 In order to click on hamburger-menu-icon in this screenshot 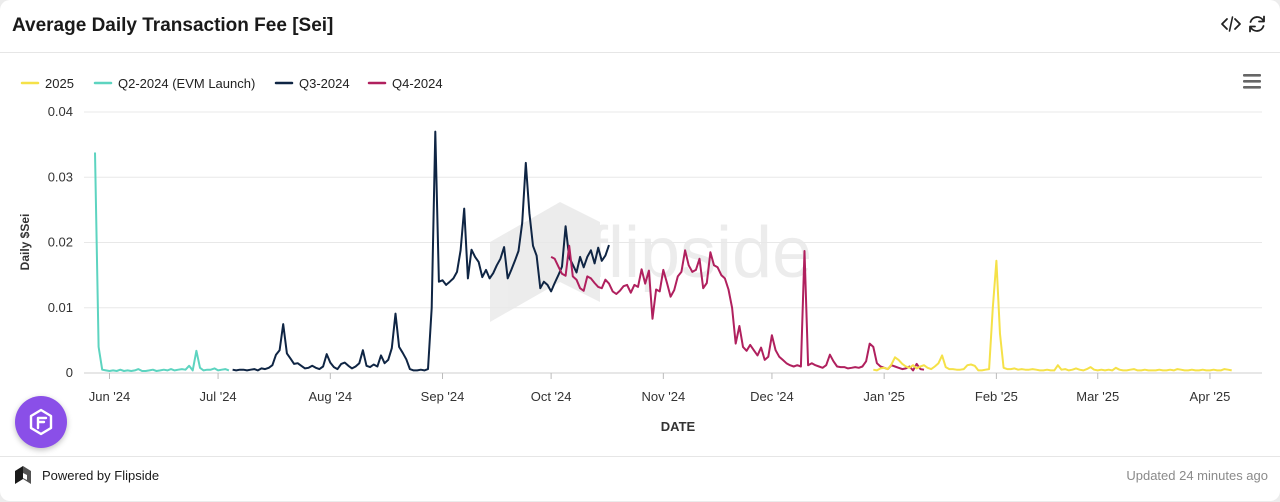, I will do `click(1252, 81)`.